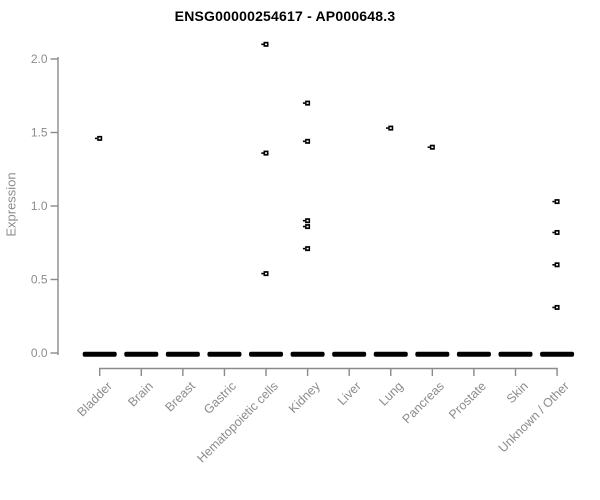  What do you see at coordinates (285, 16) in the screenshot?
I see `chart-title: ENSG00000254617 - AP000648.3` at bounding box center [285, 16].